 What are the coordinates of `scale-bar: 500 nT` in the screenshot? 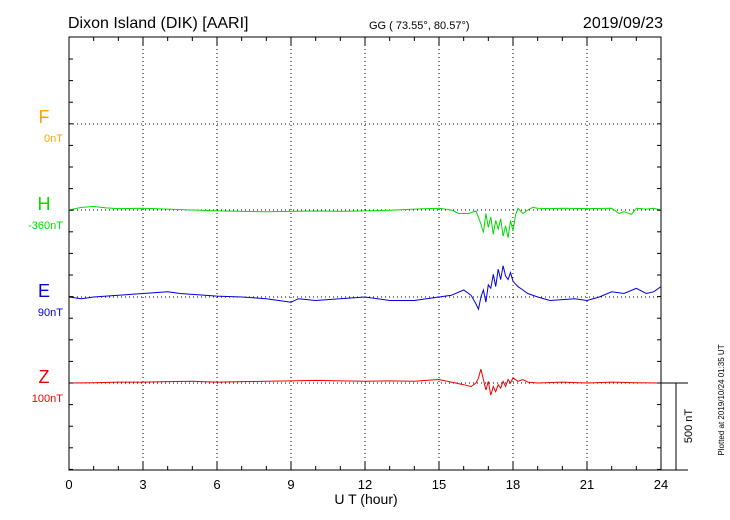 It's located at (678, 426).